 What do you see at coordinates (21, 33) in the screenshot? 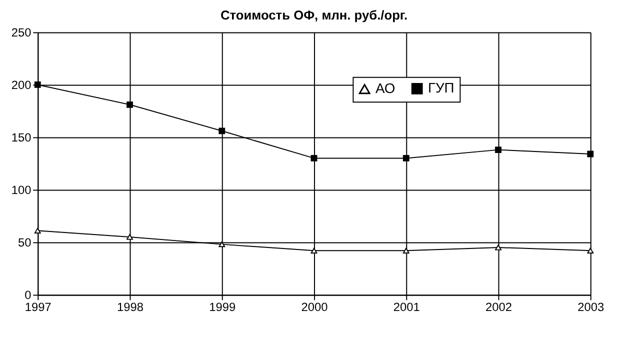
I see `y-tick-label: 250` at bounding box center [21, 33].